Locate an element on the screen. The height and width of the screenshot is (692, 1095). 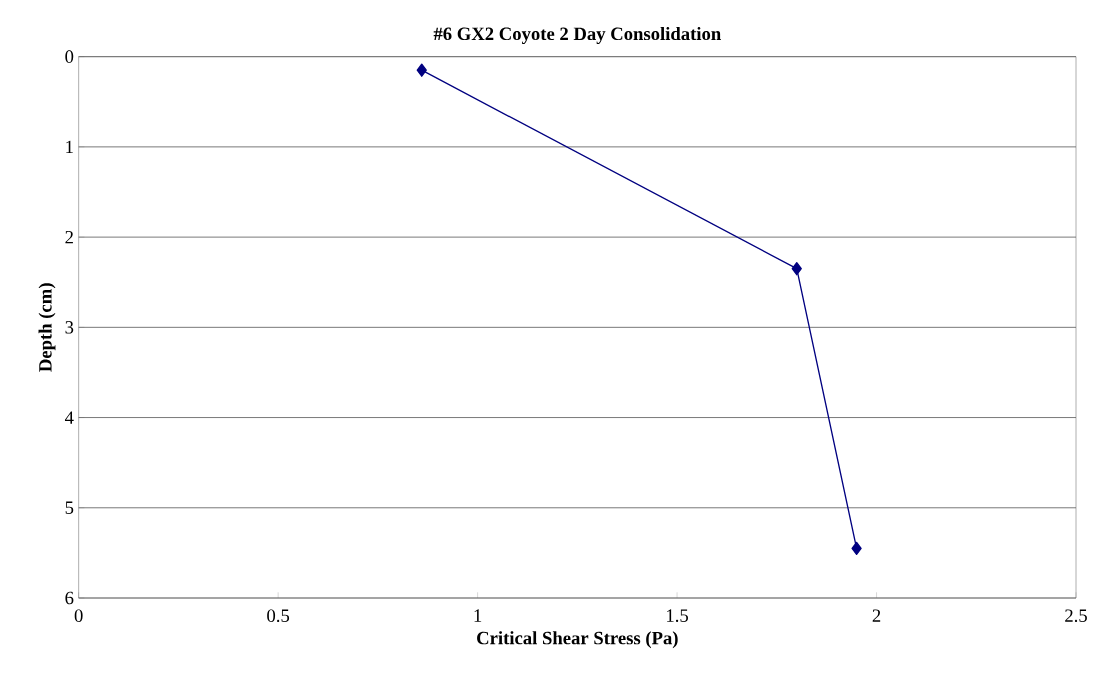
y-tick-label: 1 is located at coordinates (69, 147).